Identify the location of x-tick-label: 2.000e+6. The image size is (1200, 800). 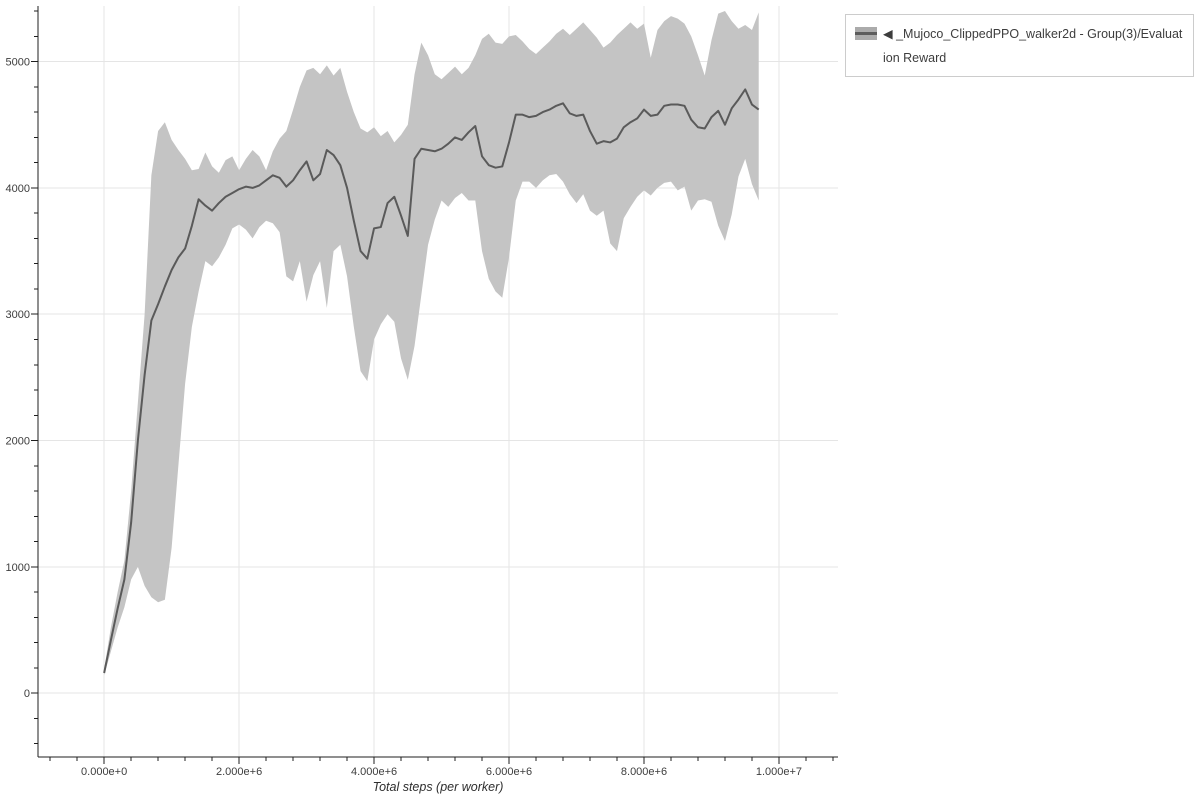
(239, 772).